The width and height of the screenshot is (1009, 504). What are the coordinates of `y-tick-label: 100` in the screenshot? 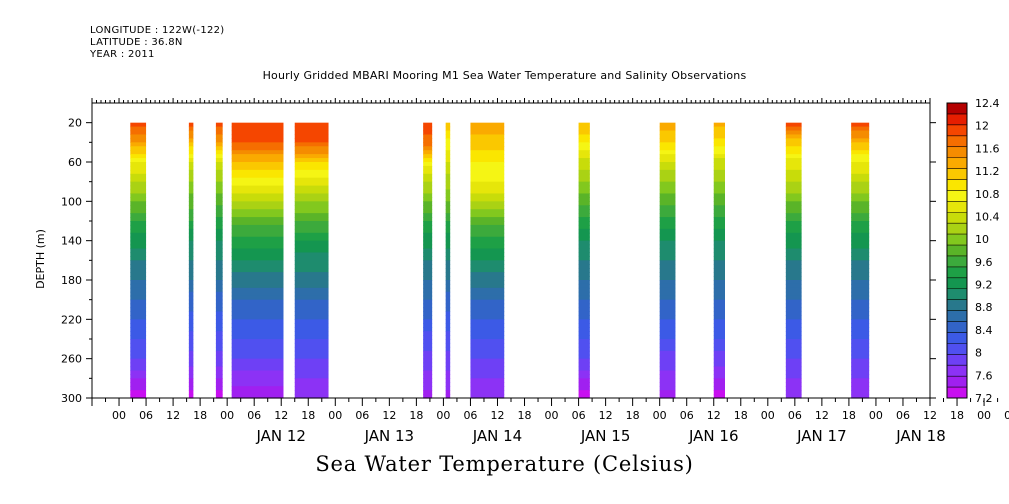 It's located at (71, 201).